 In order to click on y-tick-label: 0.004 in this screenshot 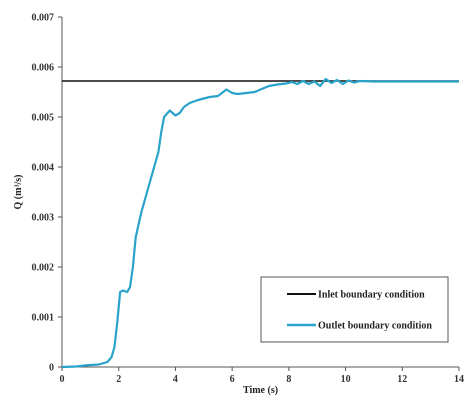, I will do `click(43, 168)`.